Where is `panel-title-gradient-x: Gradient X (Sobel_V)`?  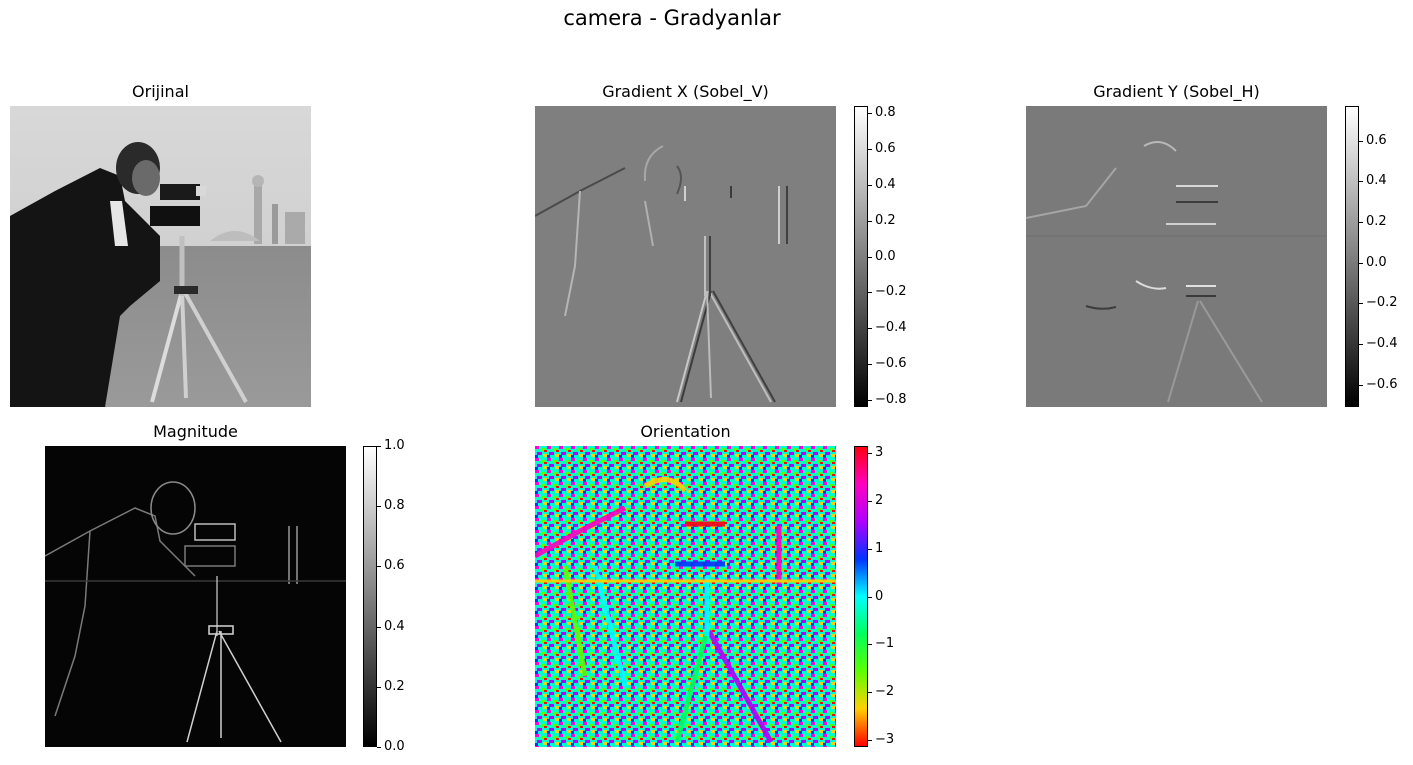 panel-title-gradient-x: Gradient X (Sobel_V) is located at coordinates (685, 91).